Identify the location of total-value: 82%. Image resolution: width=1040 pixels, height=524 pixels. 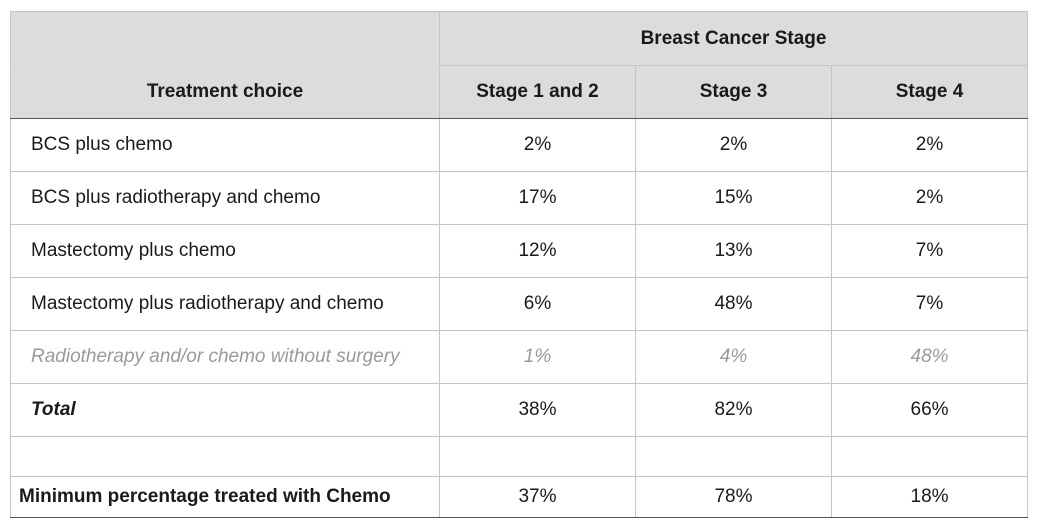
(733, 410).